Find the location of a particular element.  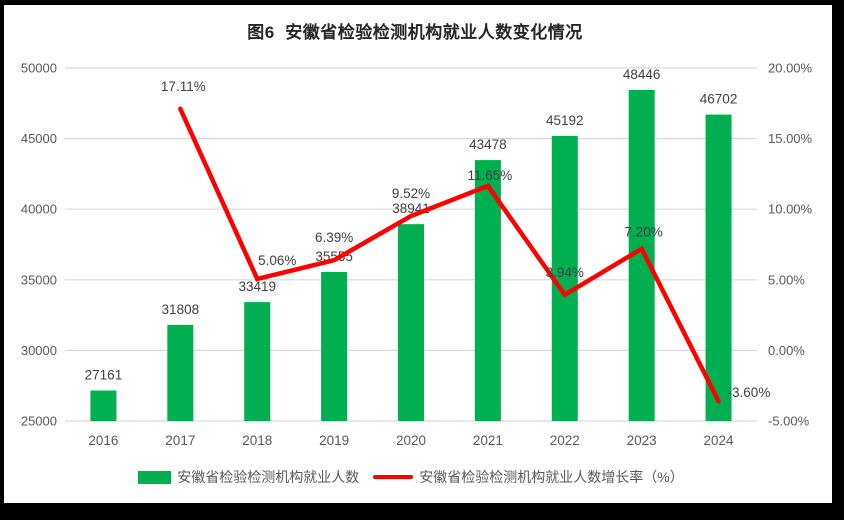

line-series-swatch-icon is located at coordinates (393, 477).